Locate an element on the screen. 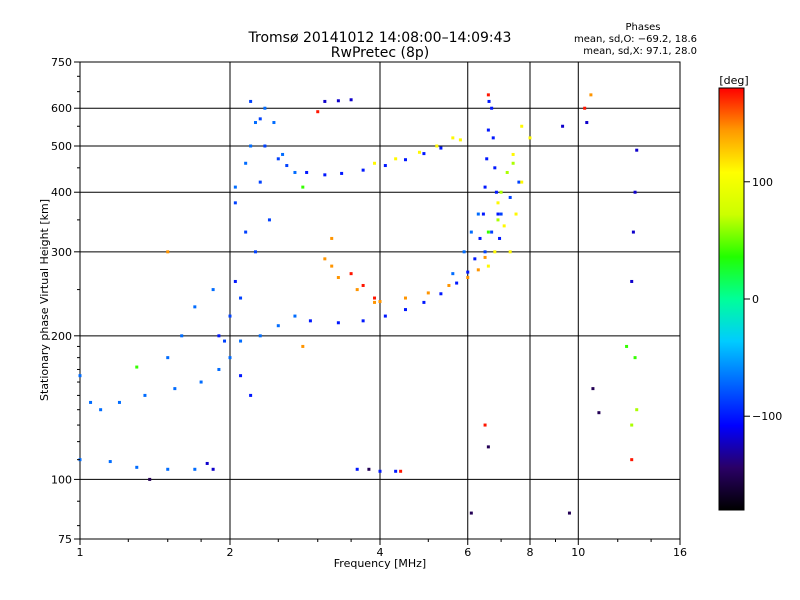  legend-title: Phases is located at coordinates (642, 27).